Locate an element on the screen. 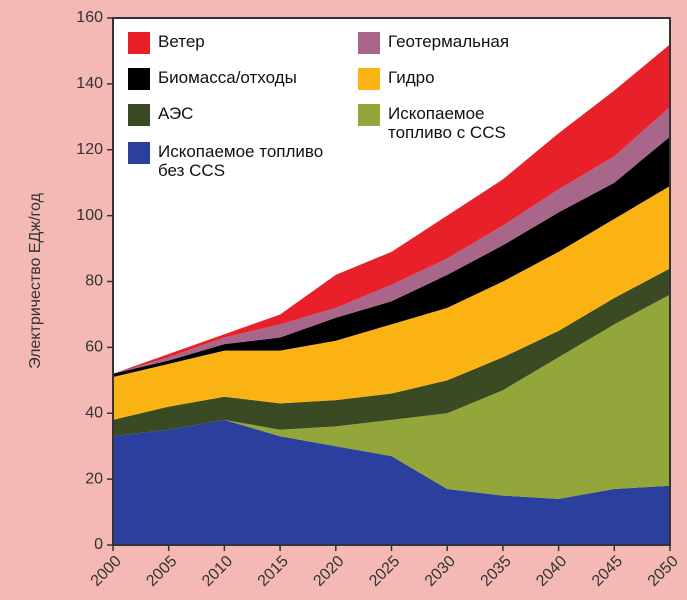 This screenshot has width=687, height=600. legend-item: Гидро is located at coordinates (396, 79).